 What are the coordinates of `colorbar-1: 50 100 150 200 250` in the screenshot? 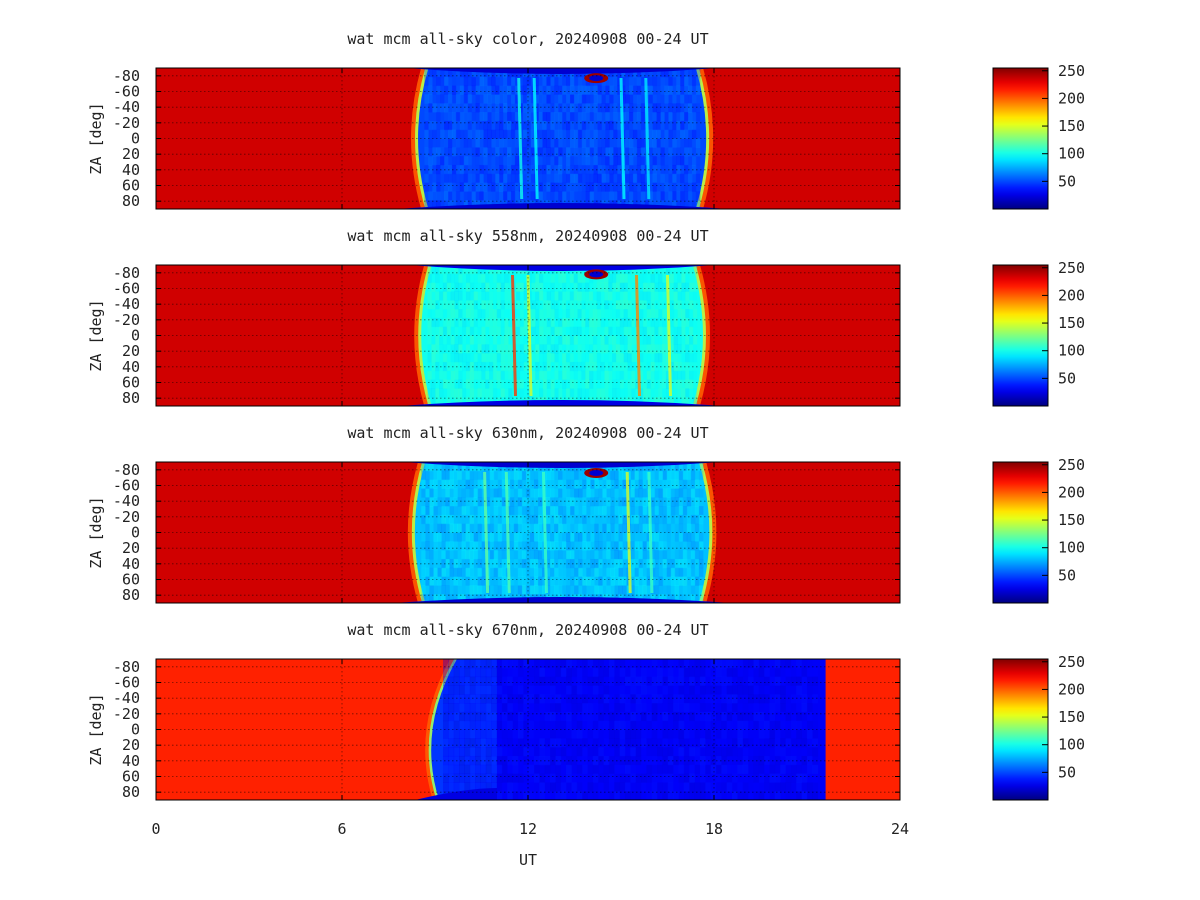 It's located at (1038, 136).